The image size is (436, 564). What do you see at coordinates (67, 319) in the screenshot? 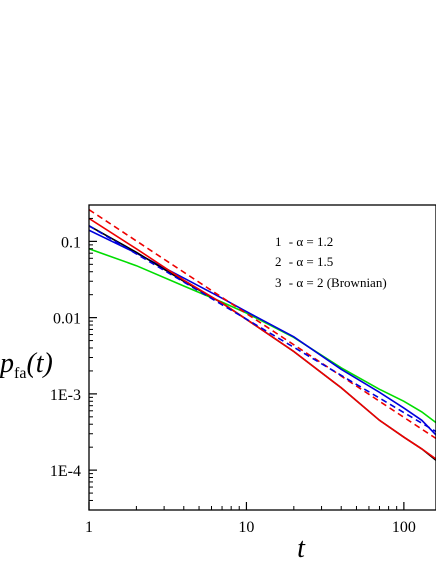
I see `y-tick-label: 0.01` at bounding box center [67, 319].